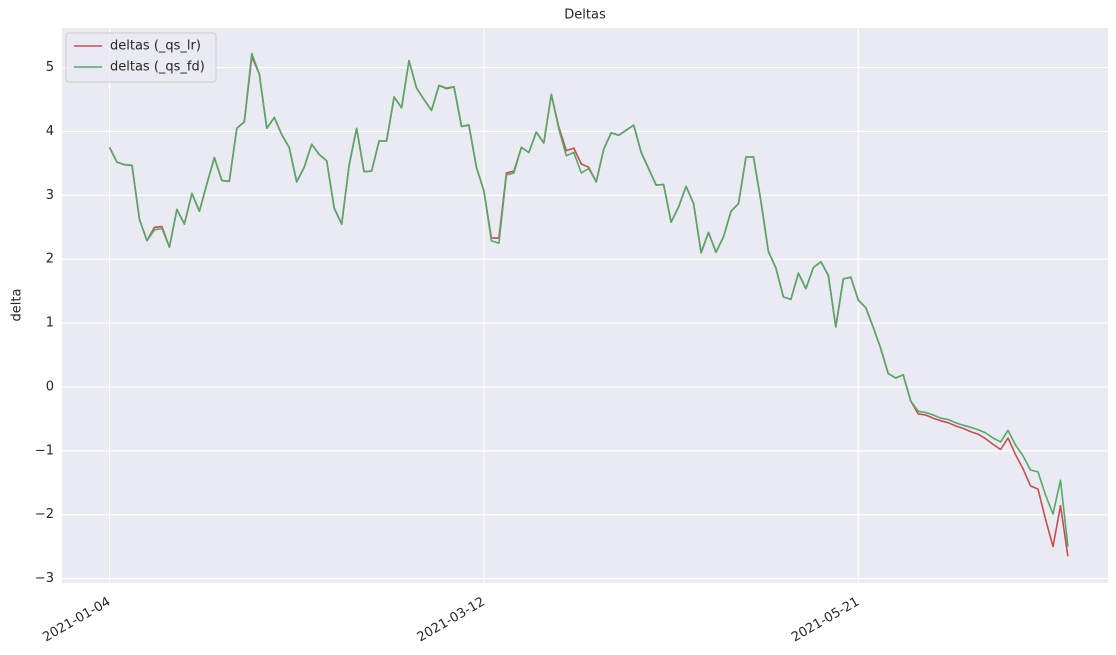 This screenshot has width=1116, height=655. I want to click on y-tick-label: −1, so click(44, 450).